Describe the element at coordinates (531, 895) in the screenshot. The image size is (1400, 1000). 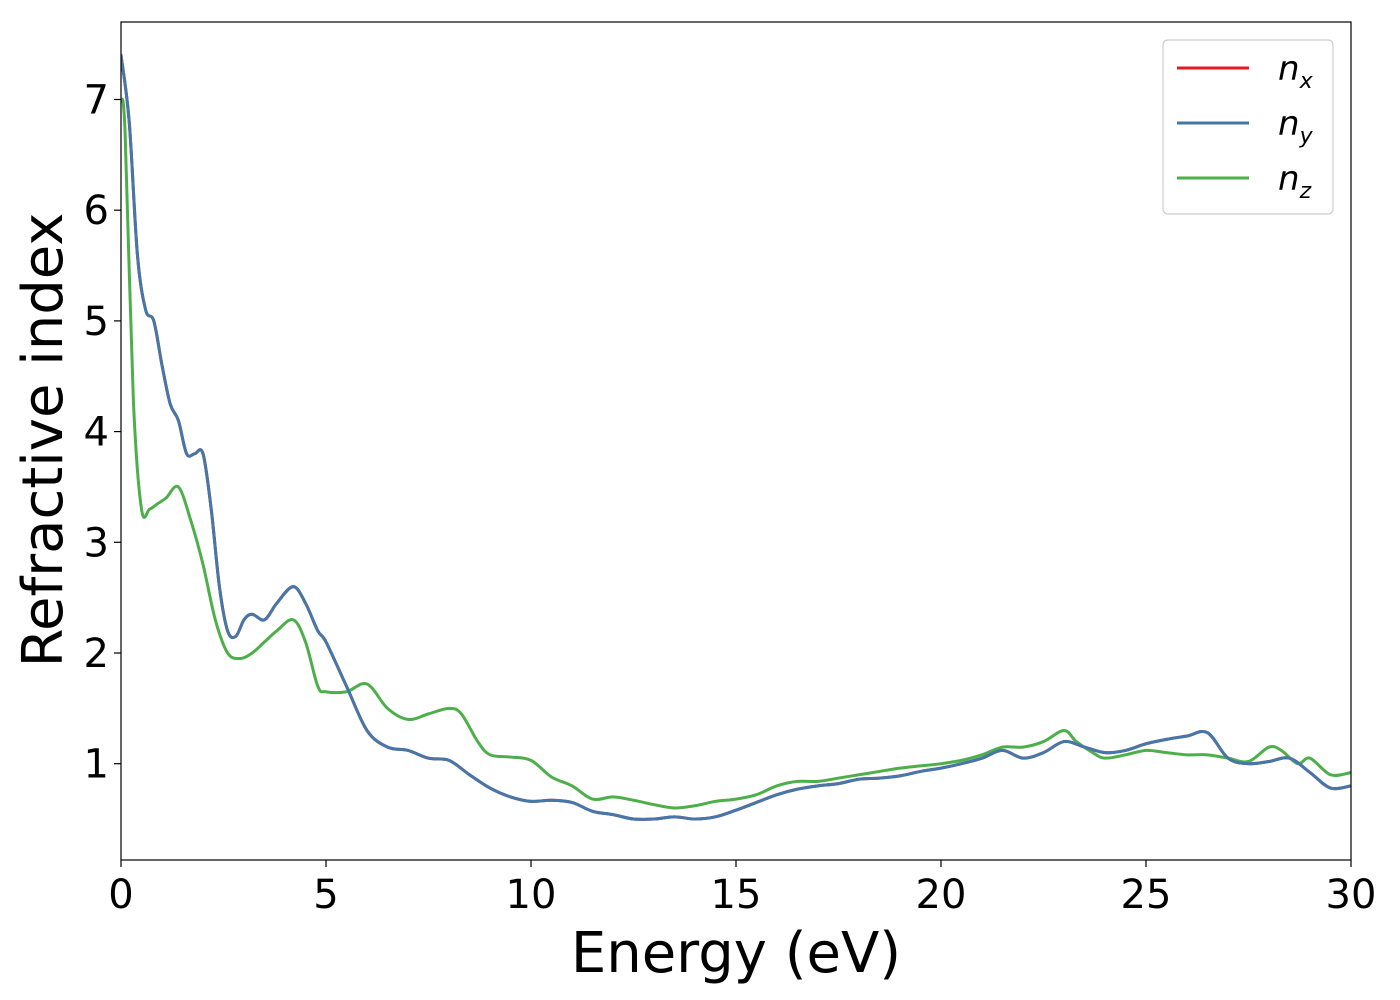
I see `x-tick-label: 10` at that location.